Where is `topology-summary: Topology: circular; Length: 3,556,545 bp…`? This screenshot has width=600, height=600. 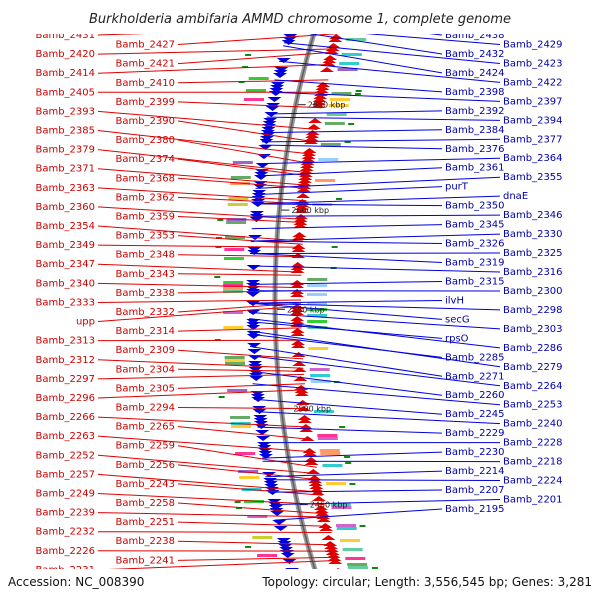 topology-summary: Topology: circular; Length: 3,556,545 bp… is located at coordinates (426, 582).